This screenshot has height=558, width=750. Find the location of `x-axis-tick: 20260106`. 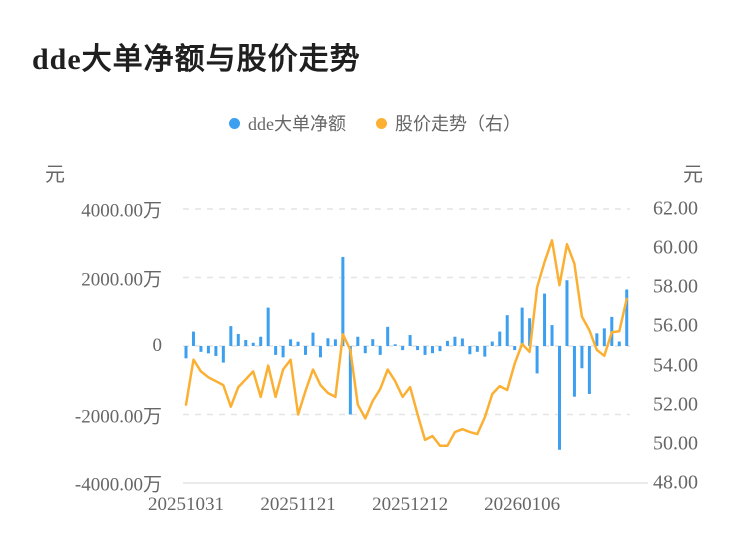

x-axis-tick: 20260106 is located at coordinates (522, 504).